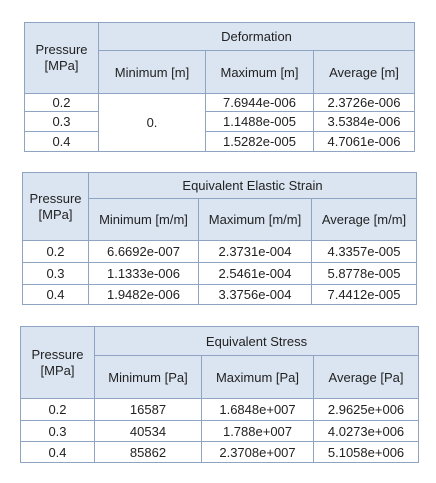 The image size is (436, 483). I want to click on column-header: Minimum [m], so click(152, 72).